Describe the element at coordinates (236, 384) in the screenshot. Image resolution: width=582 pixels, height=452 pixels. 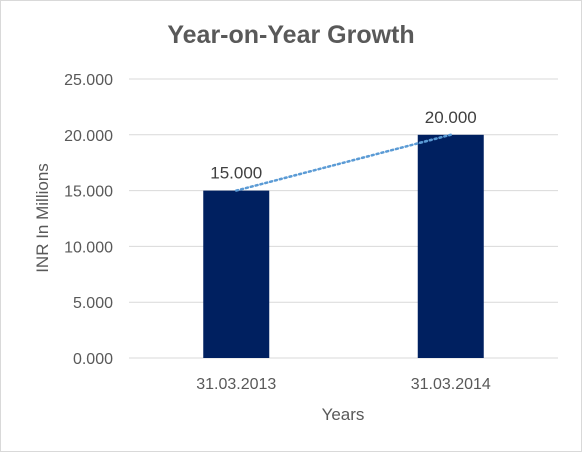
I see `x-tick-label: 31.03.2013` at that location.